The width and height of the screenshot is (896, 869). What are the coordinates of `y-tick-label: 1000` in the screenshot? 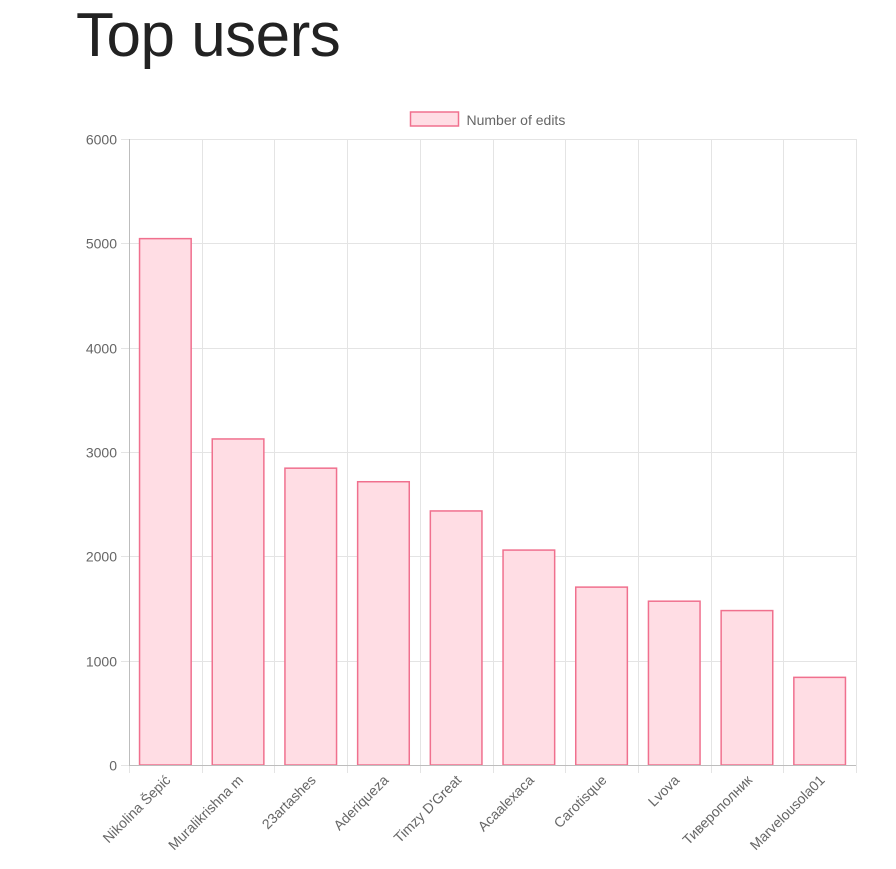 It's located at (101, 662).